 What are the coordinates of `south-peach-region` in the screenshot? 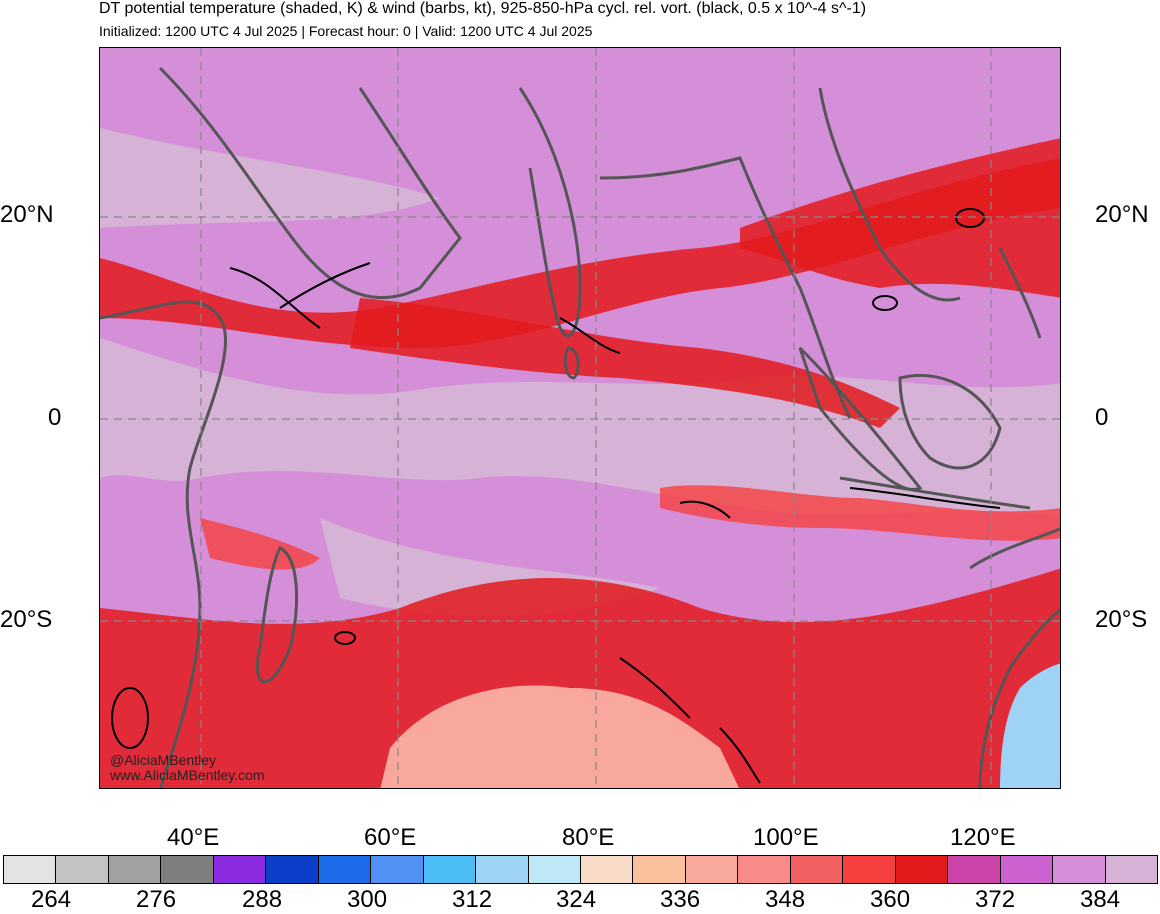 It's located at (560, 736).